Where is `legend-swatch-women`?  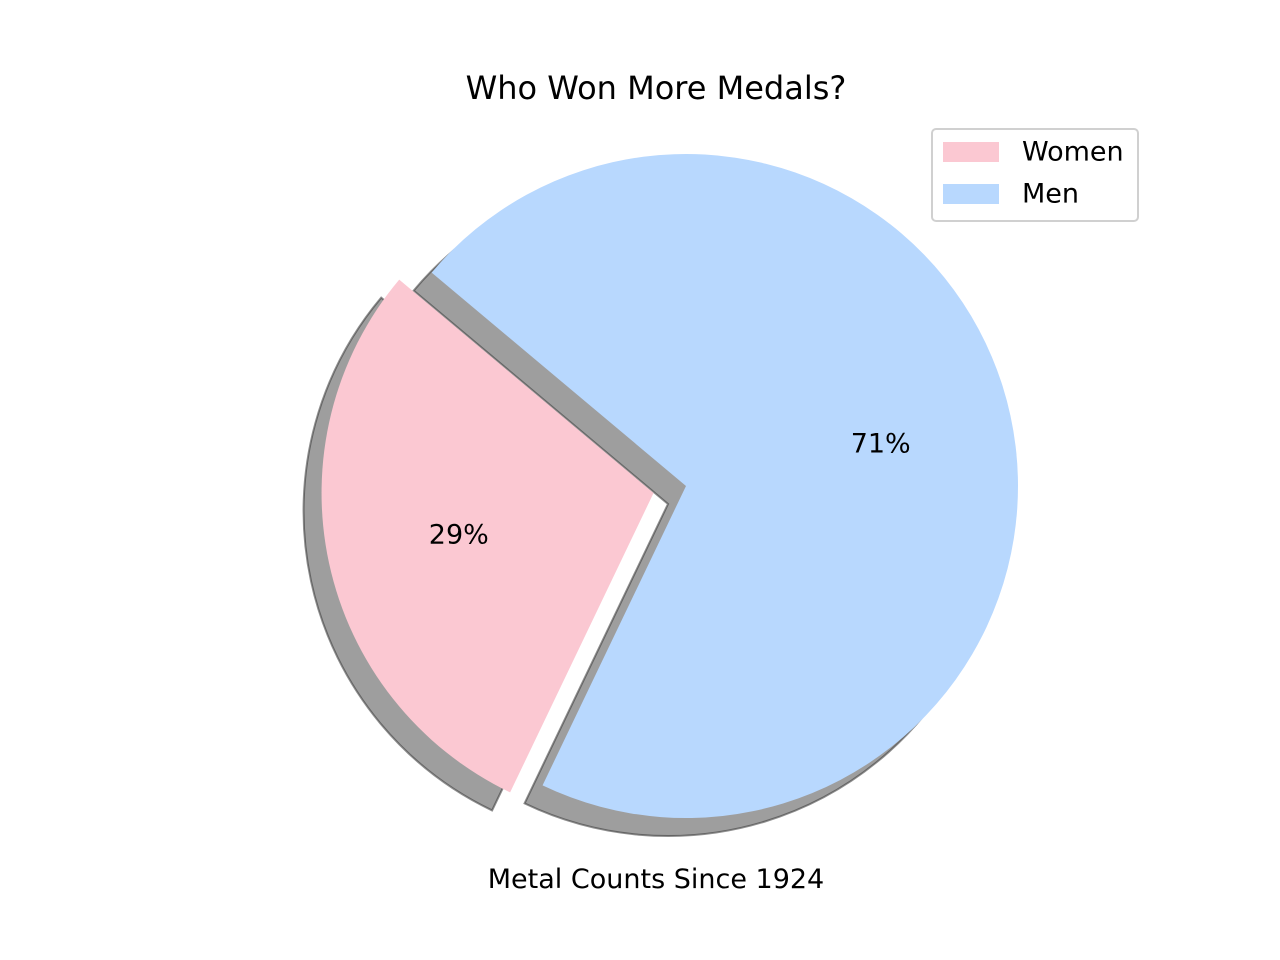
legend-swatch-women is located at coordinates (971, 152).